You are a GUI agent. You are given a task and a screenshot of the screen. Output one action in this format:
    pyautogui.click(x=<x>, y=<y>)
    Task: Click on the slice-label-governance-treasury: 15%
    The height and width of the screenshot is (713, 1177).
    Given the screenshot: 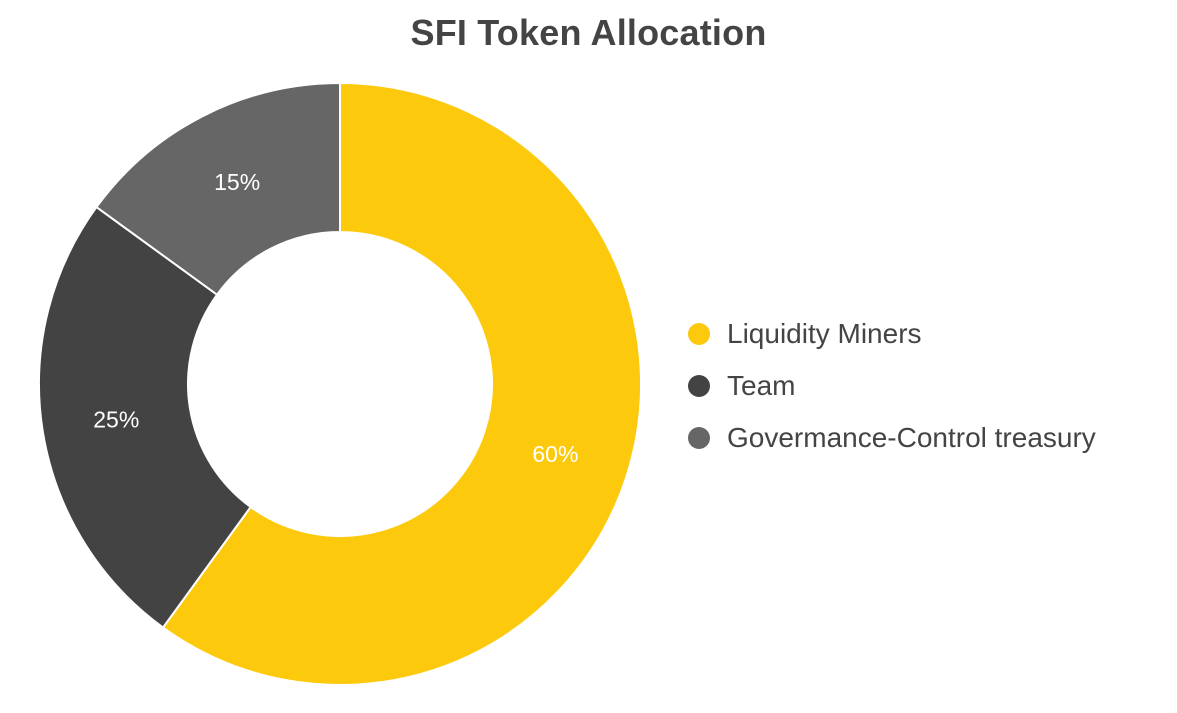 What is the action you would take?
    pyautogui.click(x=237, y=182)
    